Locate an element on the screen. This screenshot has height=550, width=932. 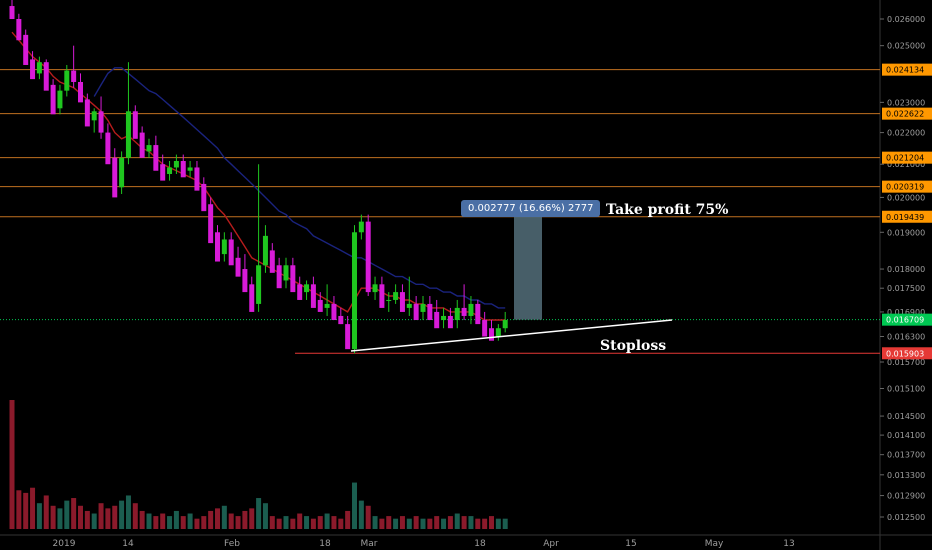
stop-price-label: 0.015903 is located at coordinates (905, 353).